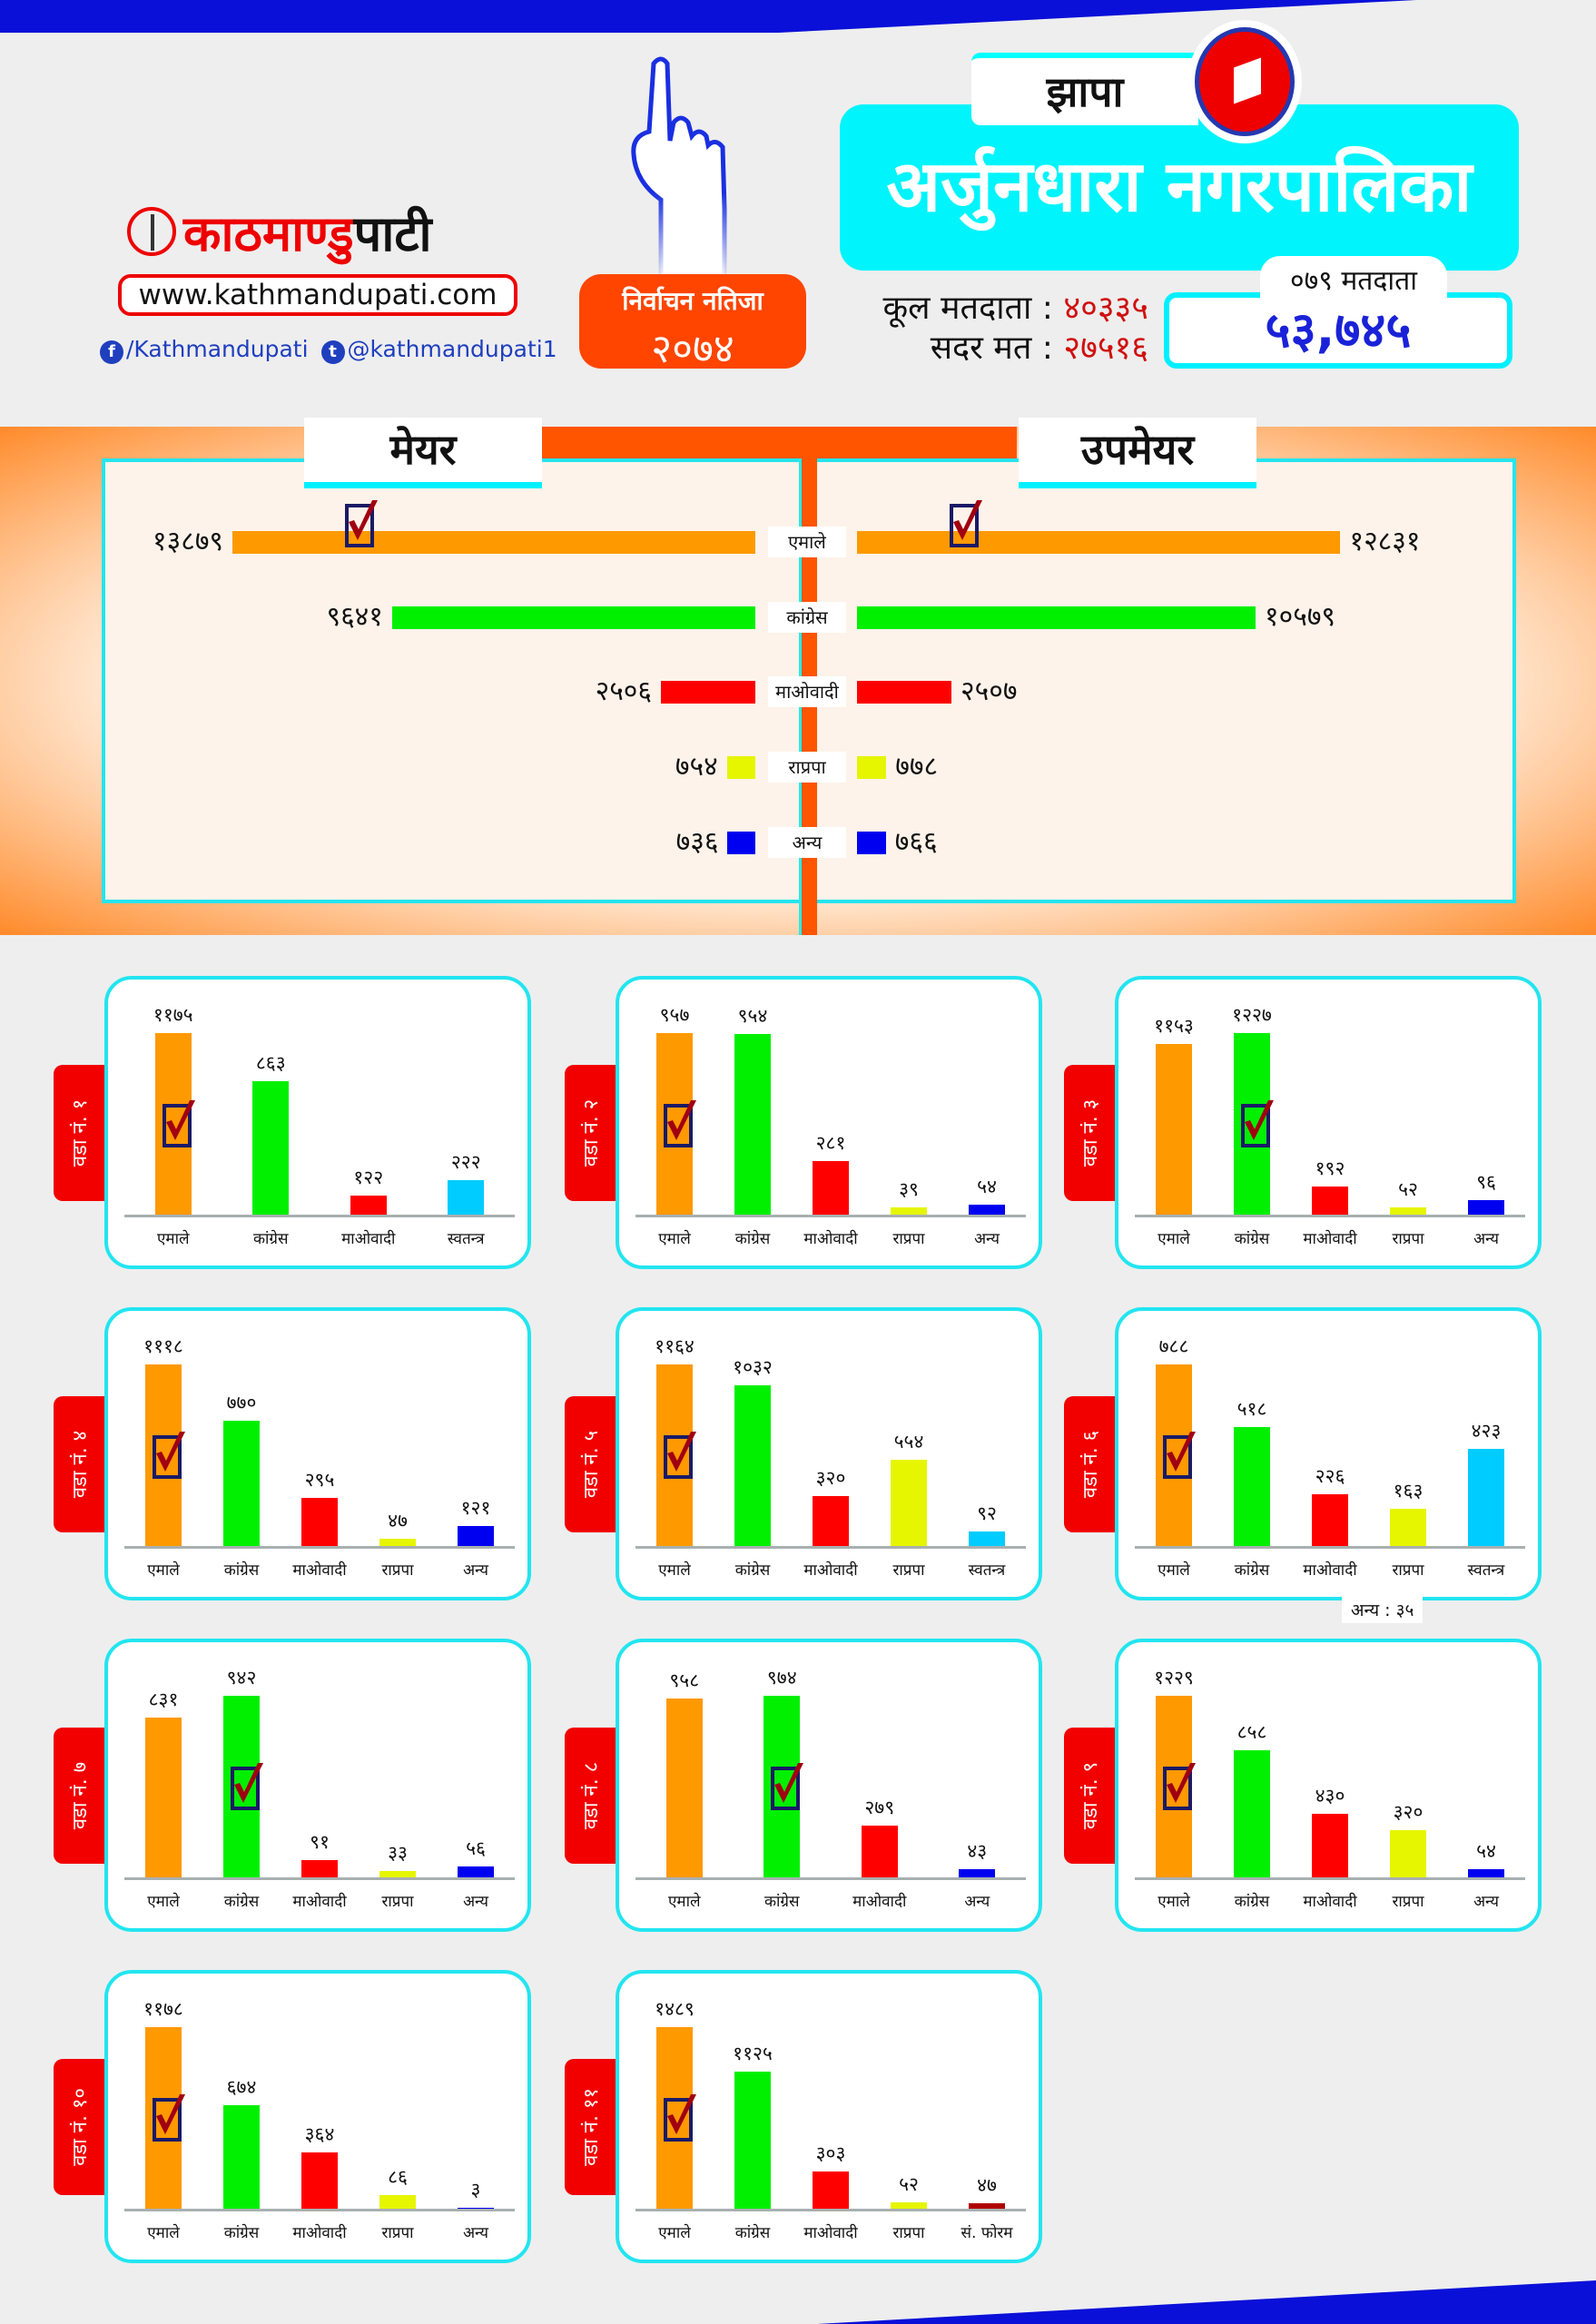 This screenshot has width=1596, height=2324. Describe the element at coordinates (917, 767) in the screenshot. I see `deputy-vote-value: ७७८` at that location.